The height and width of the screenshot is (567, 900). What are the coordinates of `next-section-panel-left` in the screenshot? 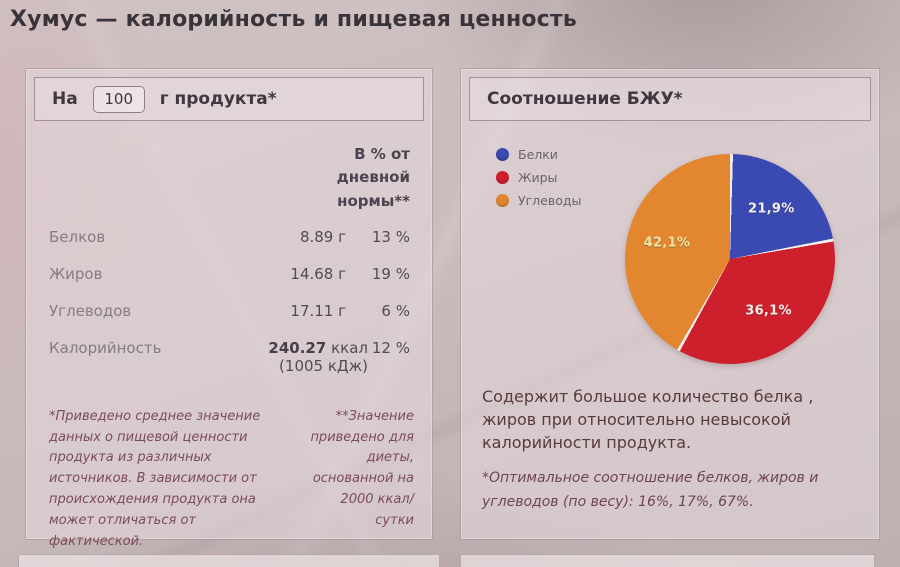 It's located at (229, 560).